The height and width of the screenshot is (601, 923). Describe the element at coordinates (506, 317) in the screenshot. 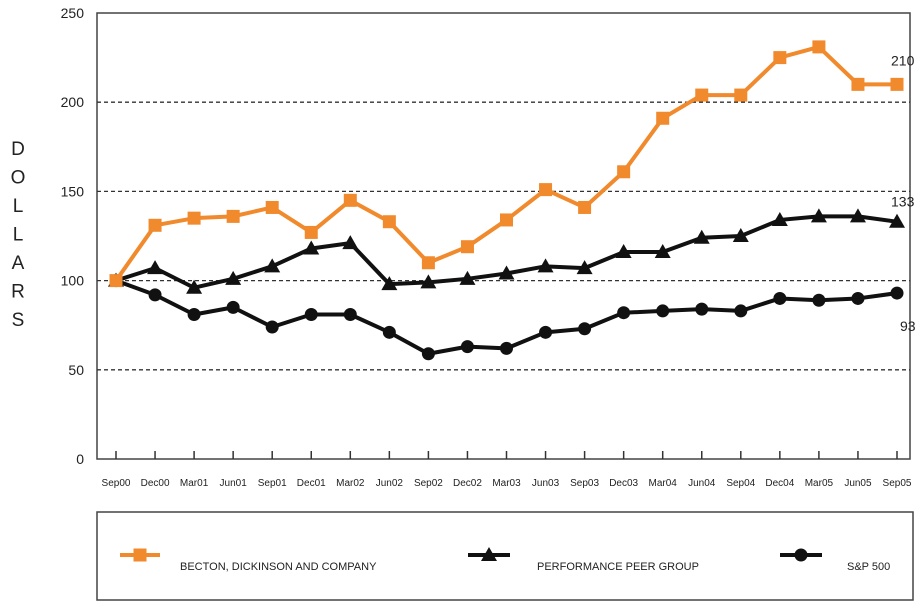

I see `series-circle` at that location.